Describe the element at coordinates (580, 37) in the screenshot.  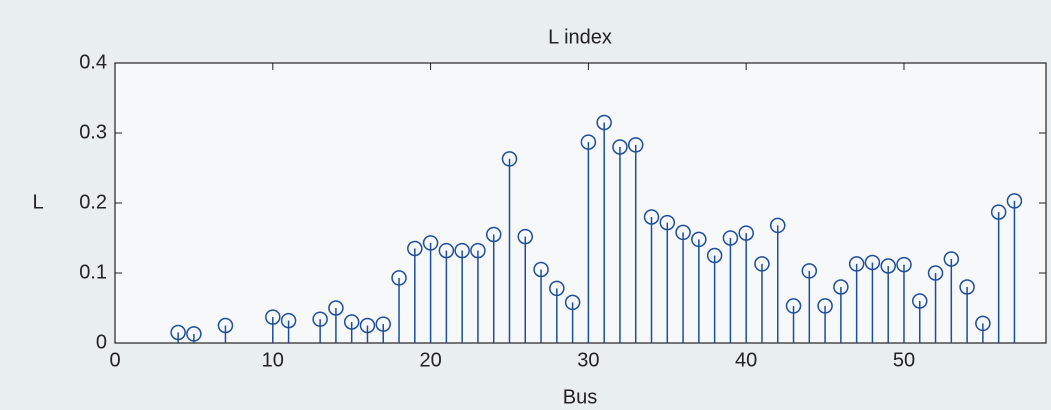
I see `chart-title: L index` at that location.